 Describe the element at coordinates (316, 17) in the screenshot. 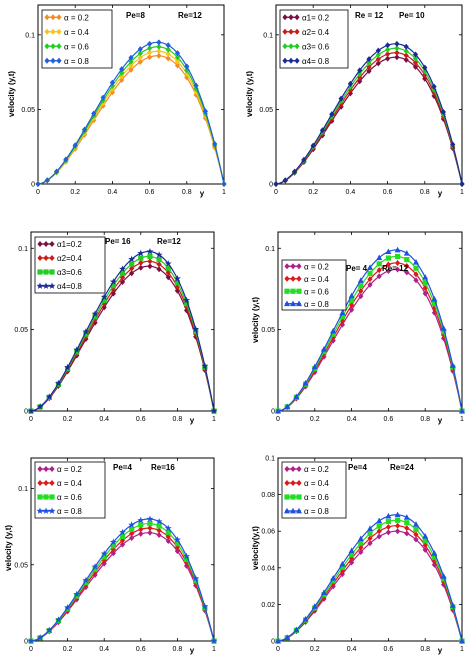

I see `legend-label: α1= 0.2` at that location.